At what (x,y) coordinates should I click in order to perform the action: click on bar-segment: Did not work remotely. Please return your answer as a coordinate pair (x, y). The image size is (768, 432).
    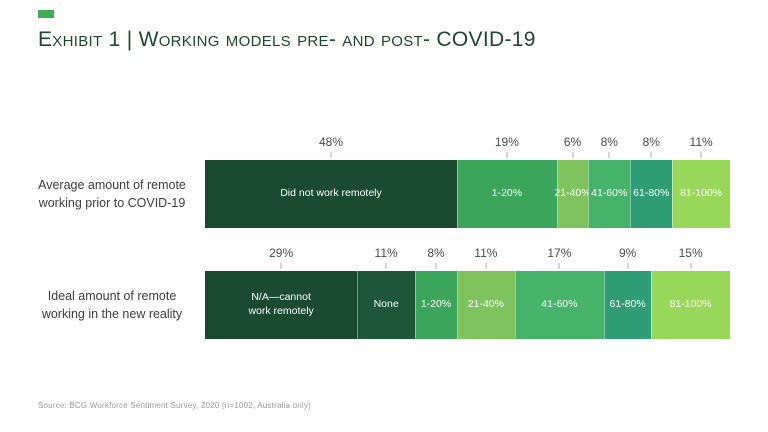
    Looking at the image, I should click on (331, 194).